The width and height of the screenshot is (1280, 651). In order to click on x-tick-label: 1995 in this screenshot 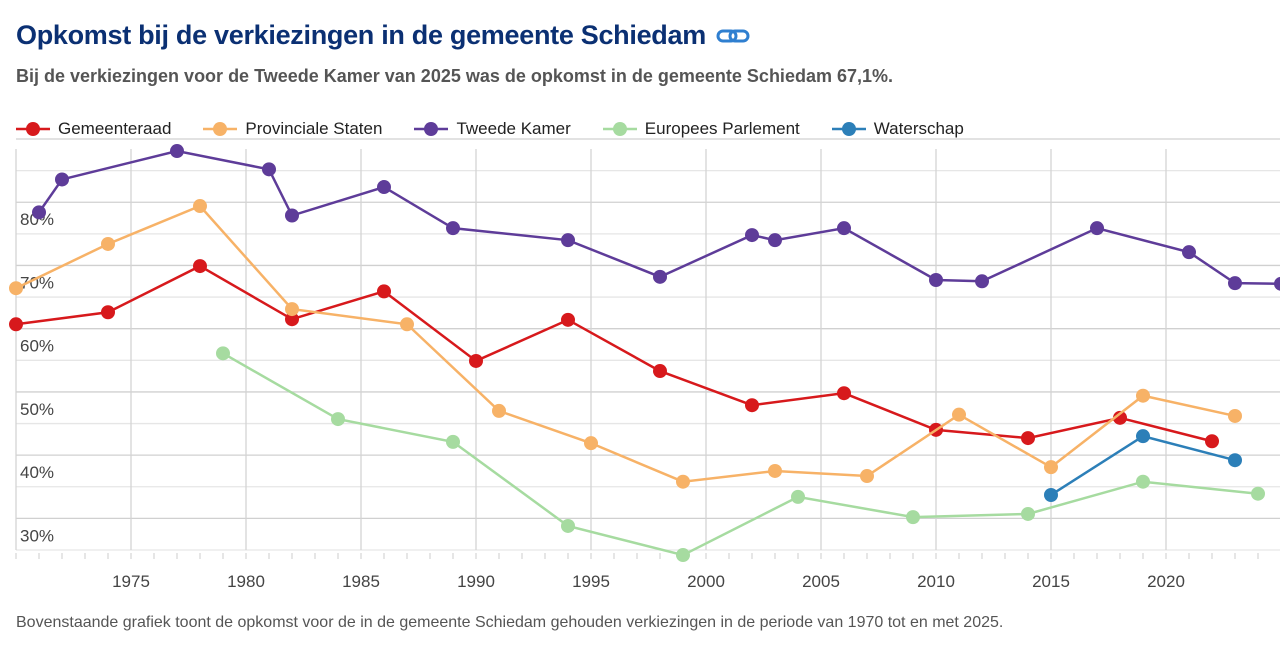, I will do `click(591, 581)`.